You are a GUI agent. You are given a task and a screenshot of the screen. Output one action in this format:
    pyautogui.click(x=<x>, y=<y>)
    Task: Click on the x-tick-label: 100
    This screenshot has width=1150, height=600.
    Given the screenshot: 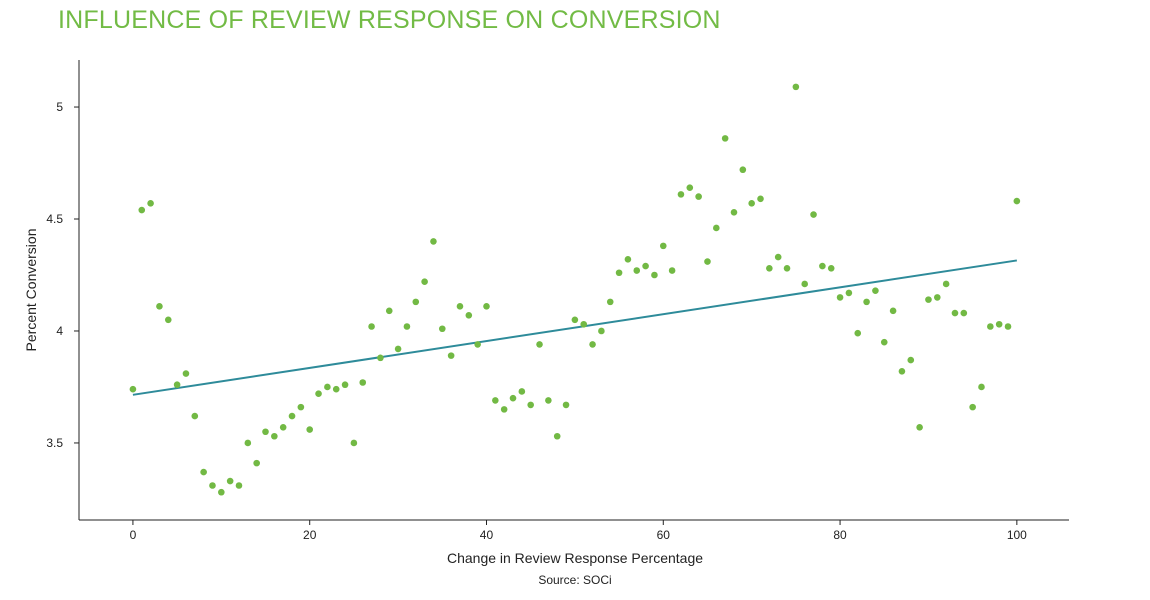 What is the action you would take?
    pyautogui.click(x=1017, y=535)
    